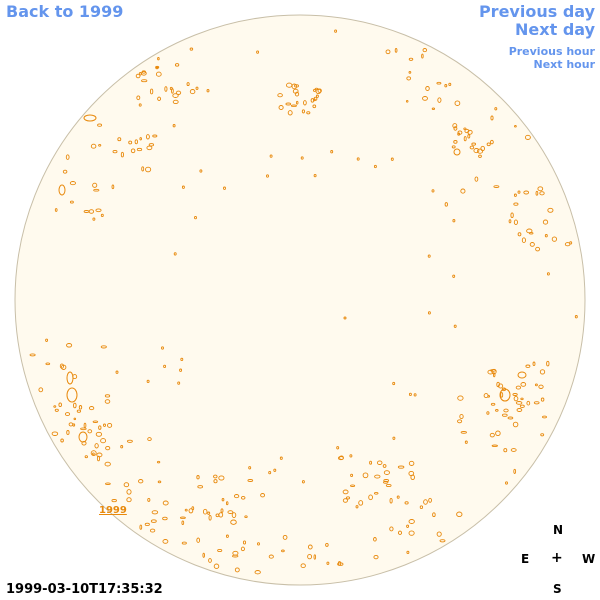  I want to click on back-to-year-link: Back to 1999, so click(65, 11).